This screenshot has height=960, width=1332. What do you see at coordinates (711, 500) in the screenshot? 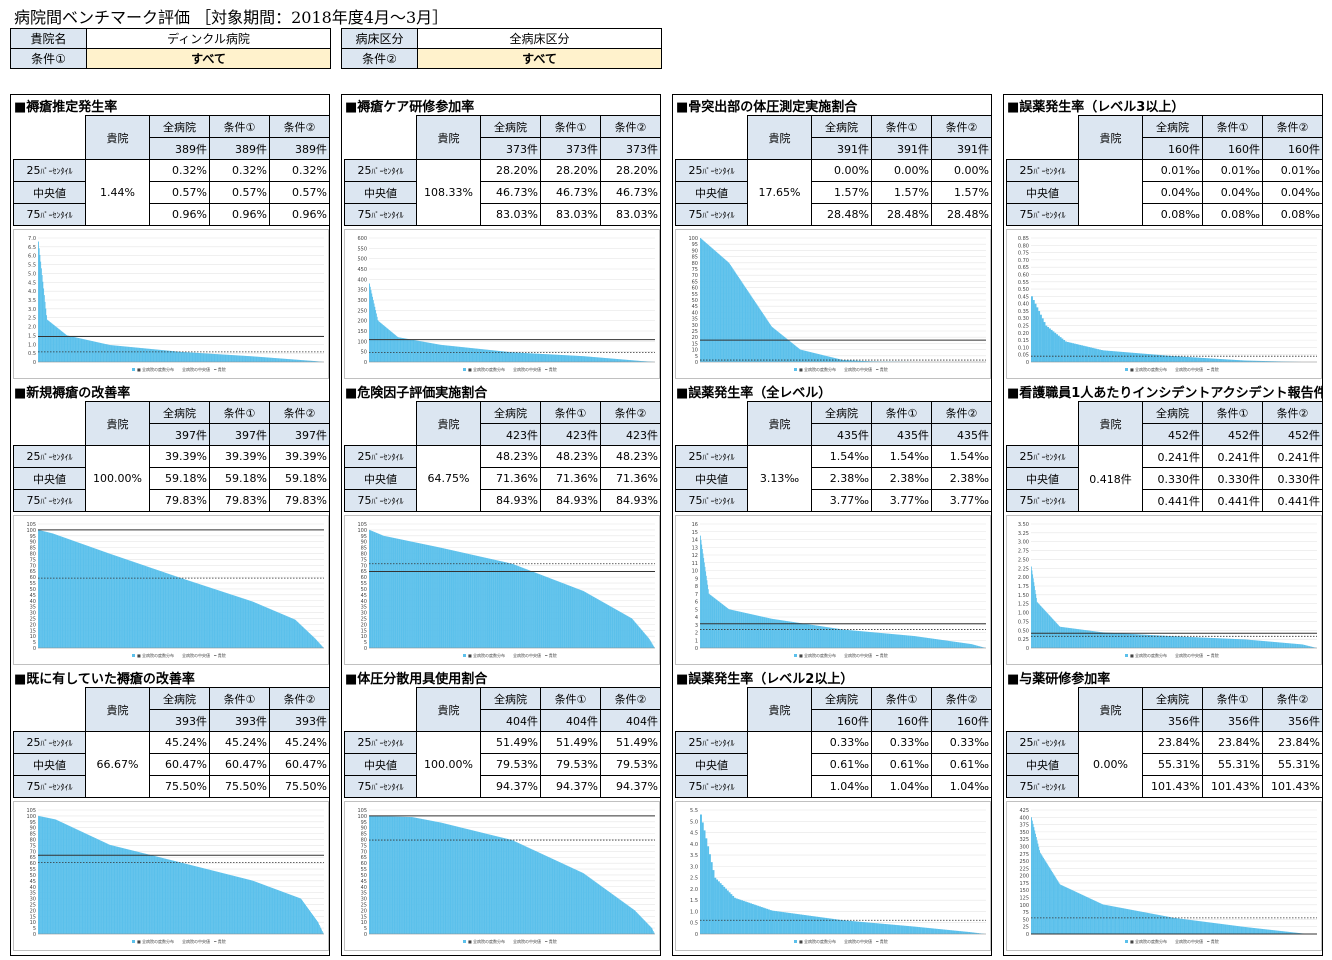
I see `p75-label: 75ﾊﾟｰｾﾝﾀｲﾙ` at bounding box center [711, 500].